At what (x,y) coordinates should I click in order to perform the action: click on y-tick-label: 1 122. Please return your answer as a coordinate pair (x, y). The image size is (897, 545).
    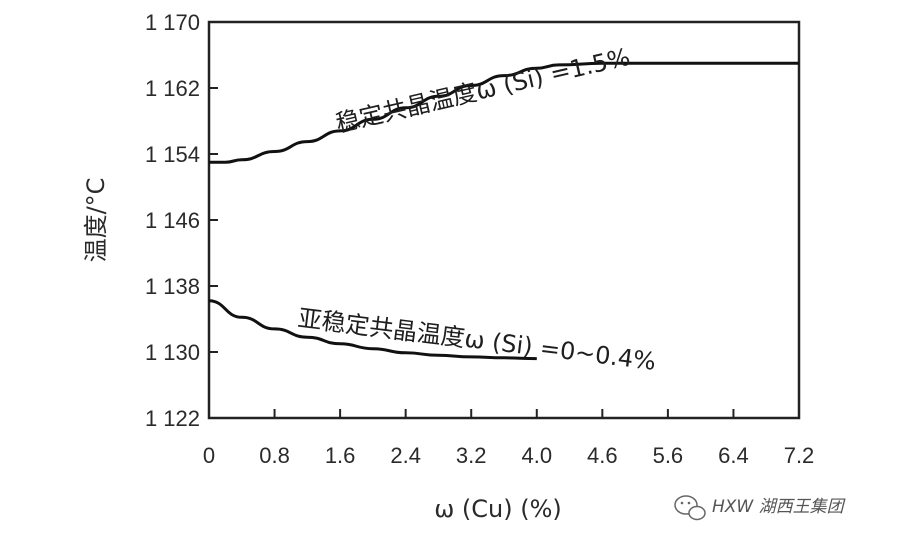
    Looking at the image, I should click on (172, 418).